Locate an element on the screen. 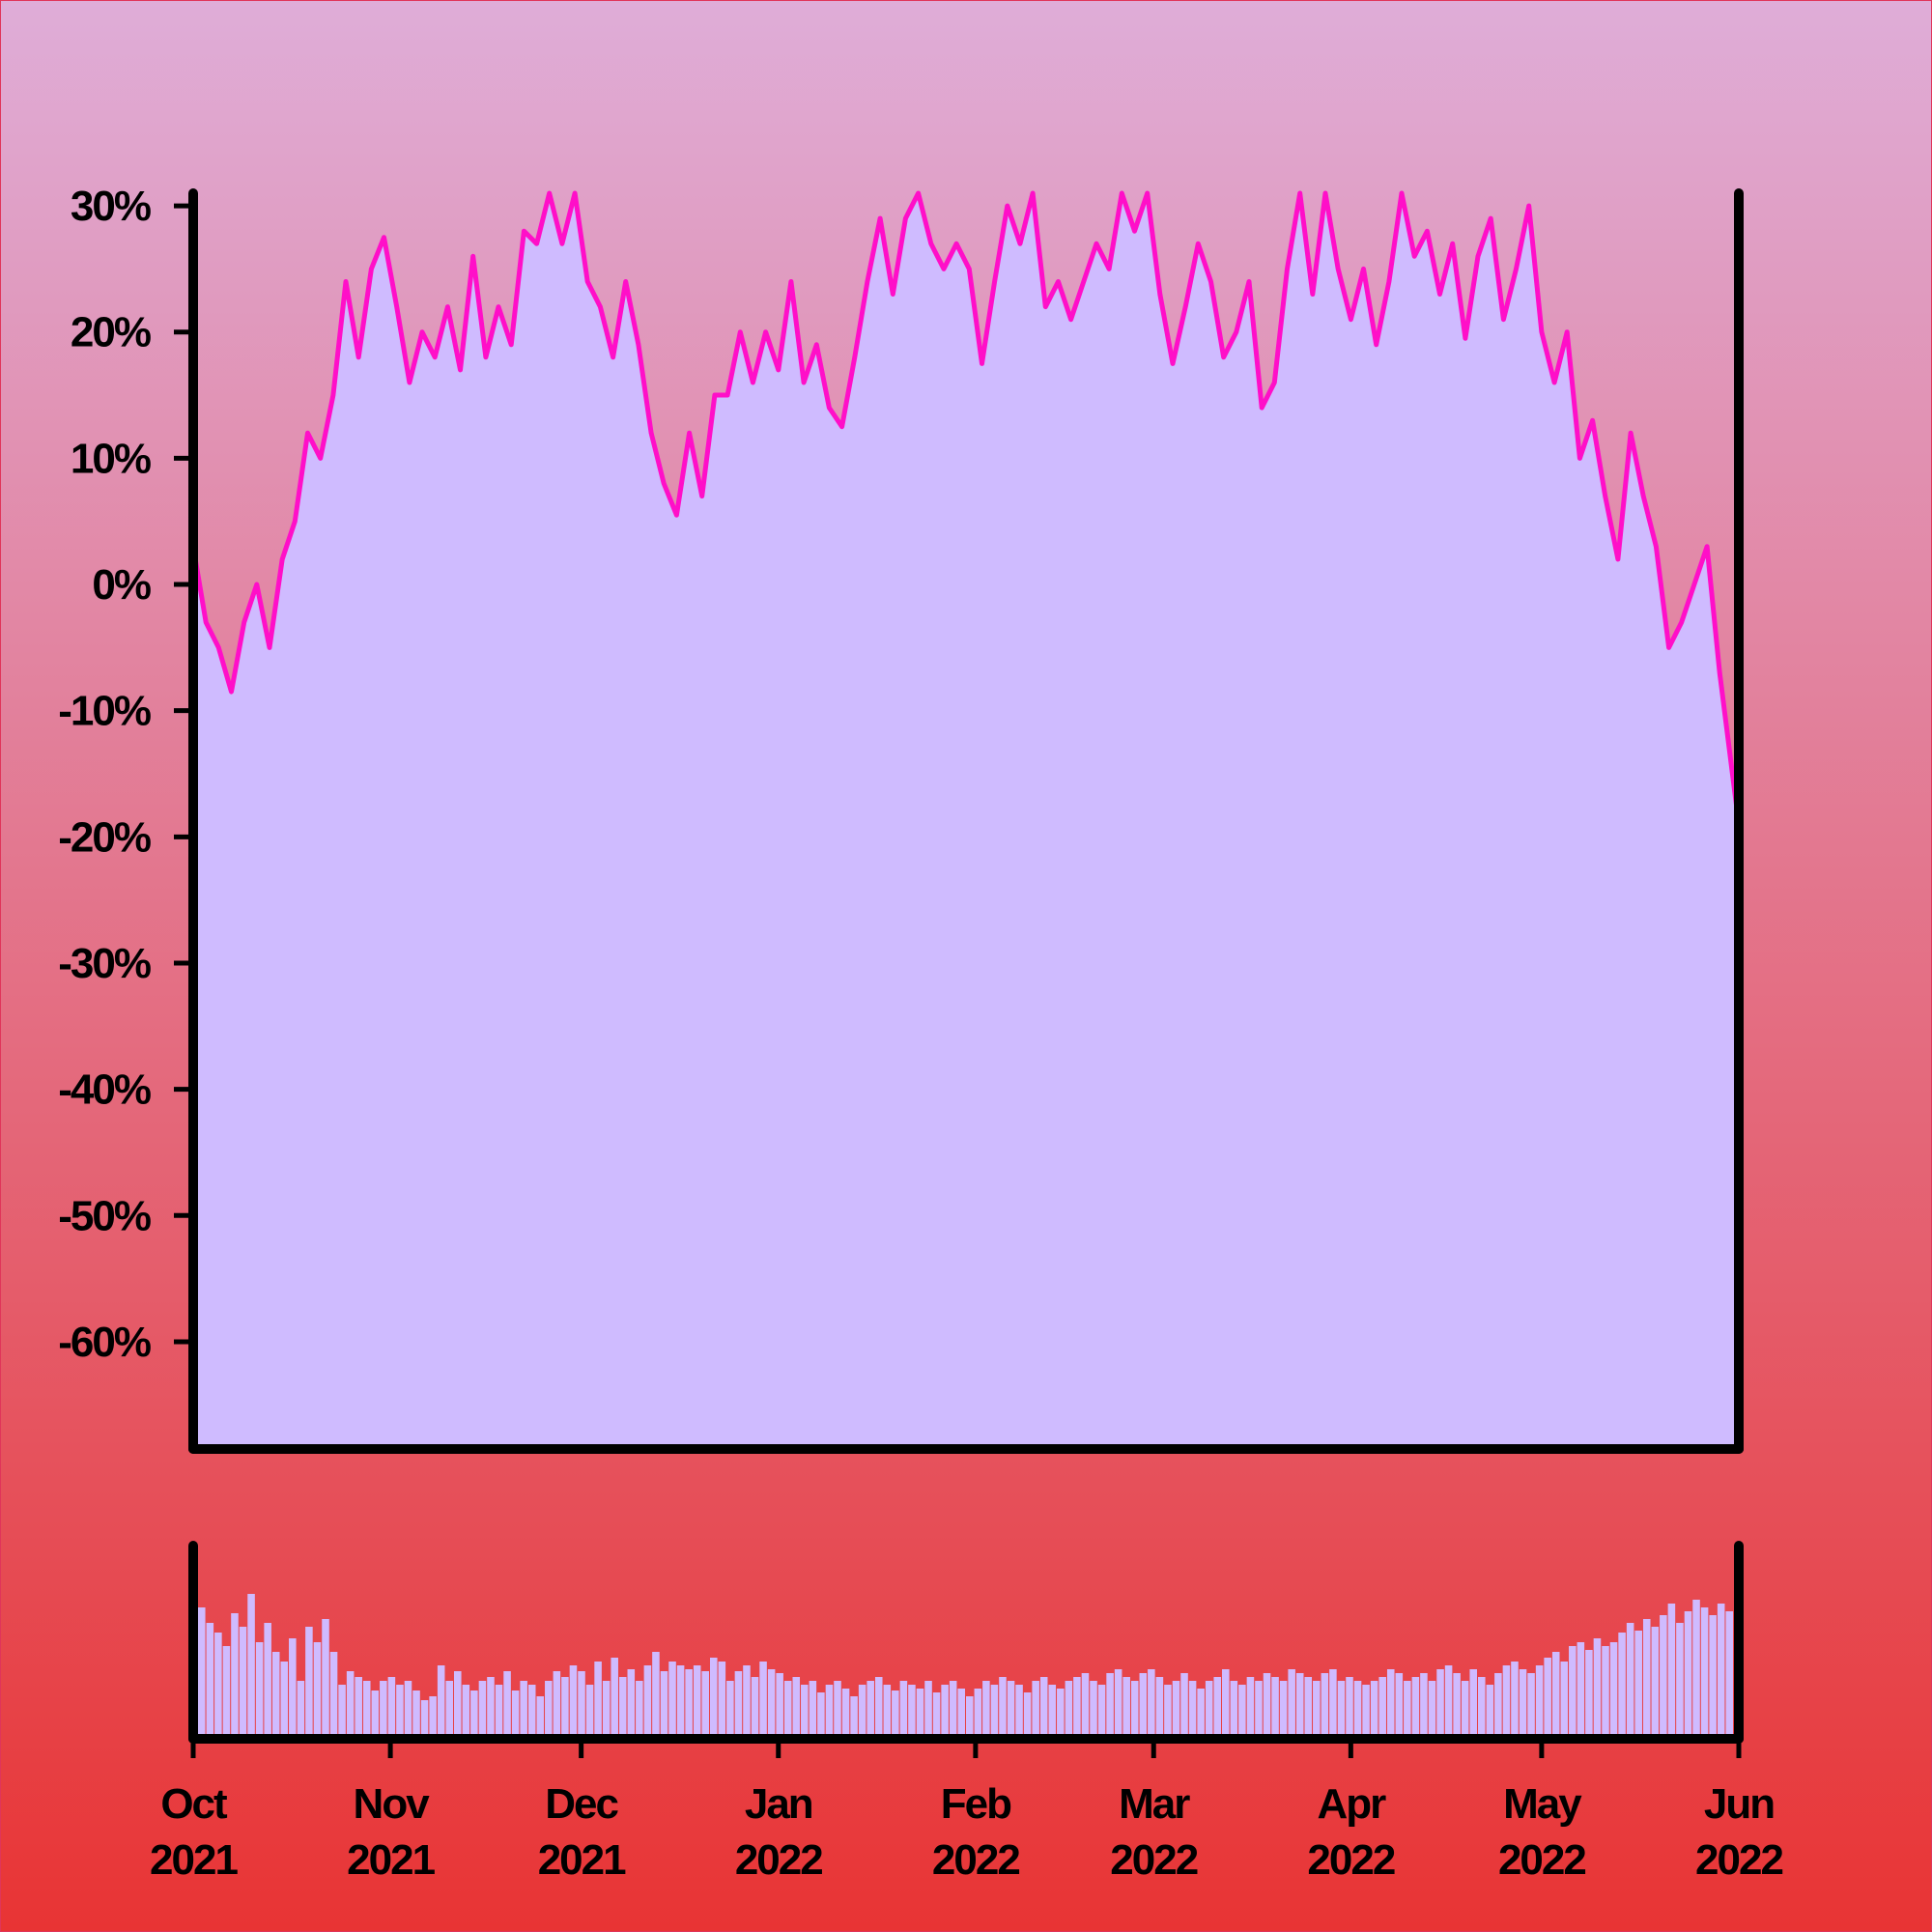 The image size is (1932, 1932). x-tick-label: Nov 2021 is located at coordinates (391, 1832).